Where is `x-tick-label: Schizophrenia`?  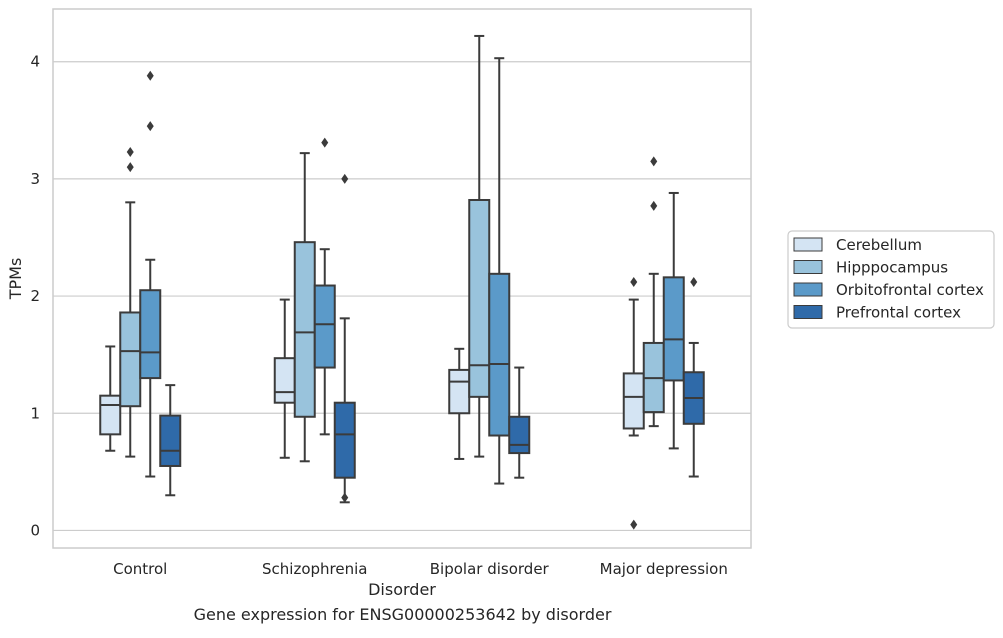 x-tick-label: Schizophrenia is located at coordinates (314, 569).